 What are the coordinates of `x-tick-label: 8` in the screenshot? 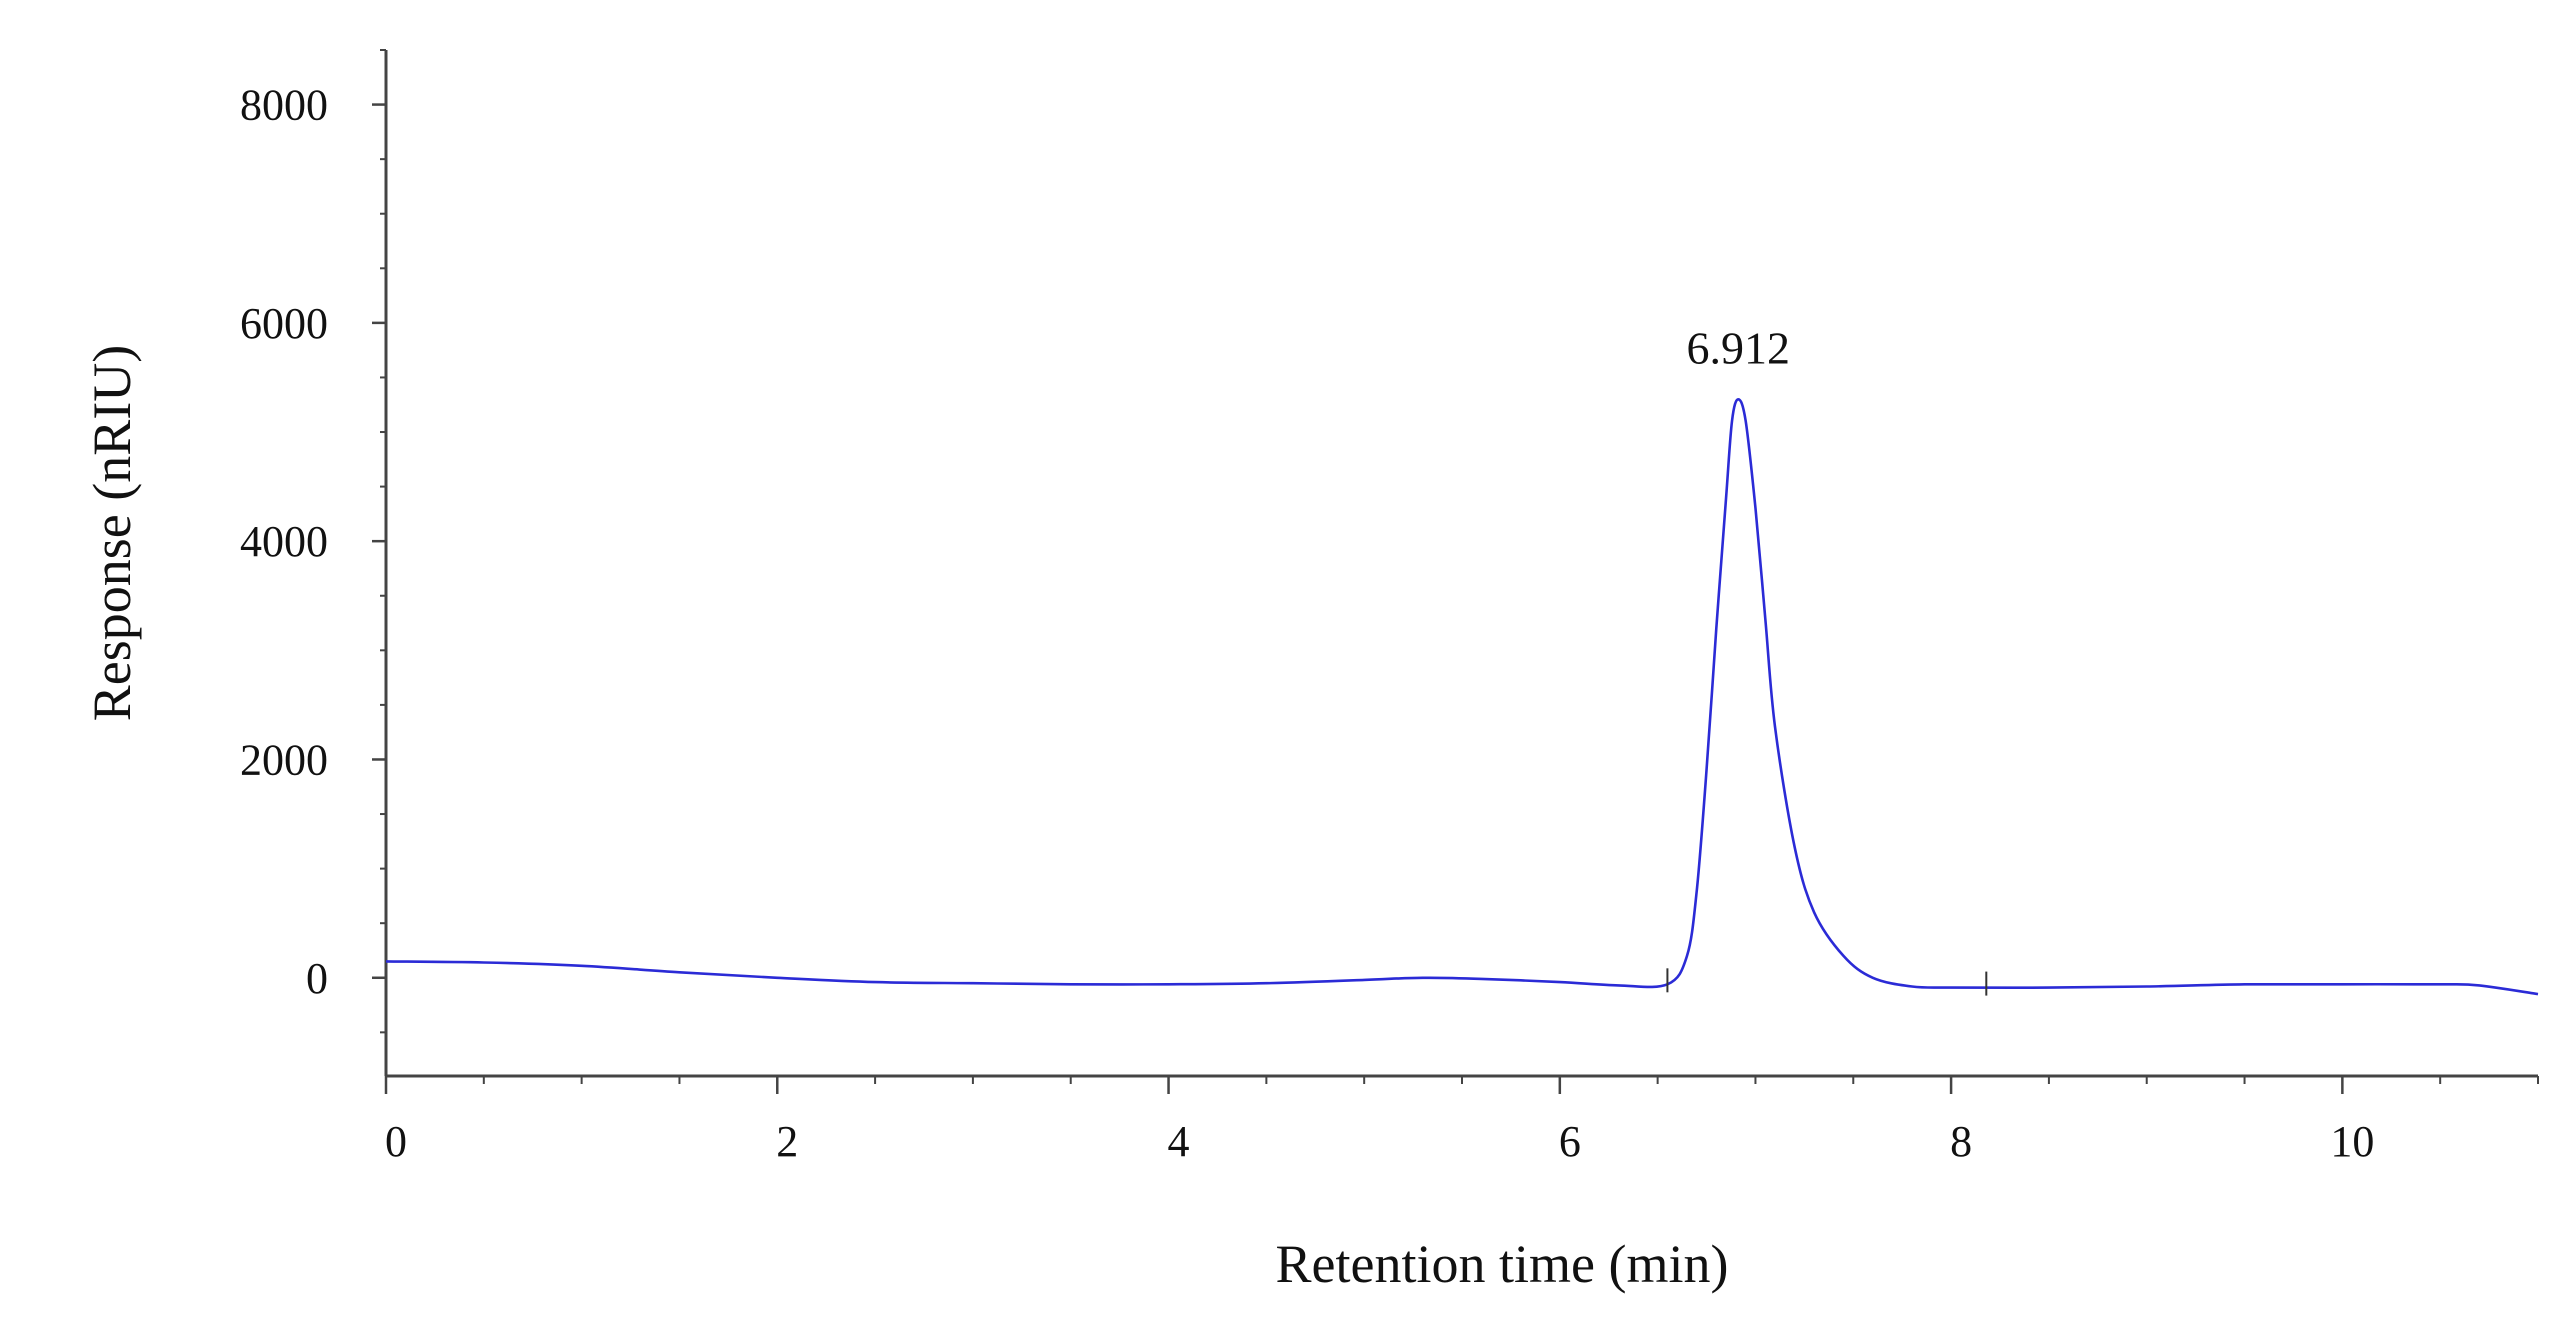 It's located at (1961, 1141).